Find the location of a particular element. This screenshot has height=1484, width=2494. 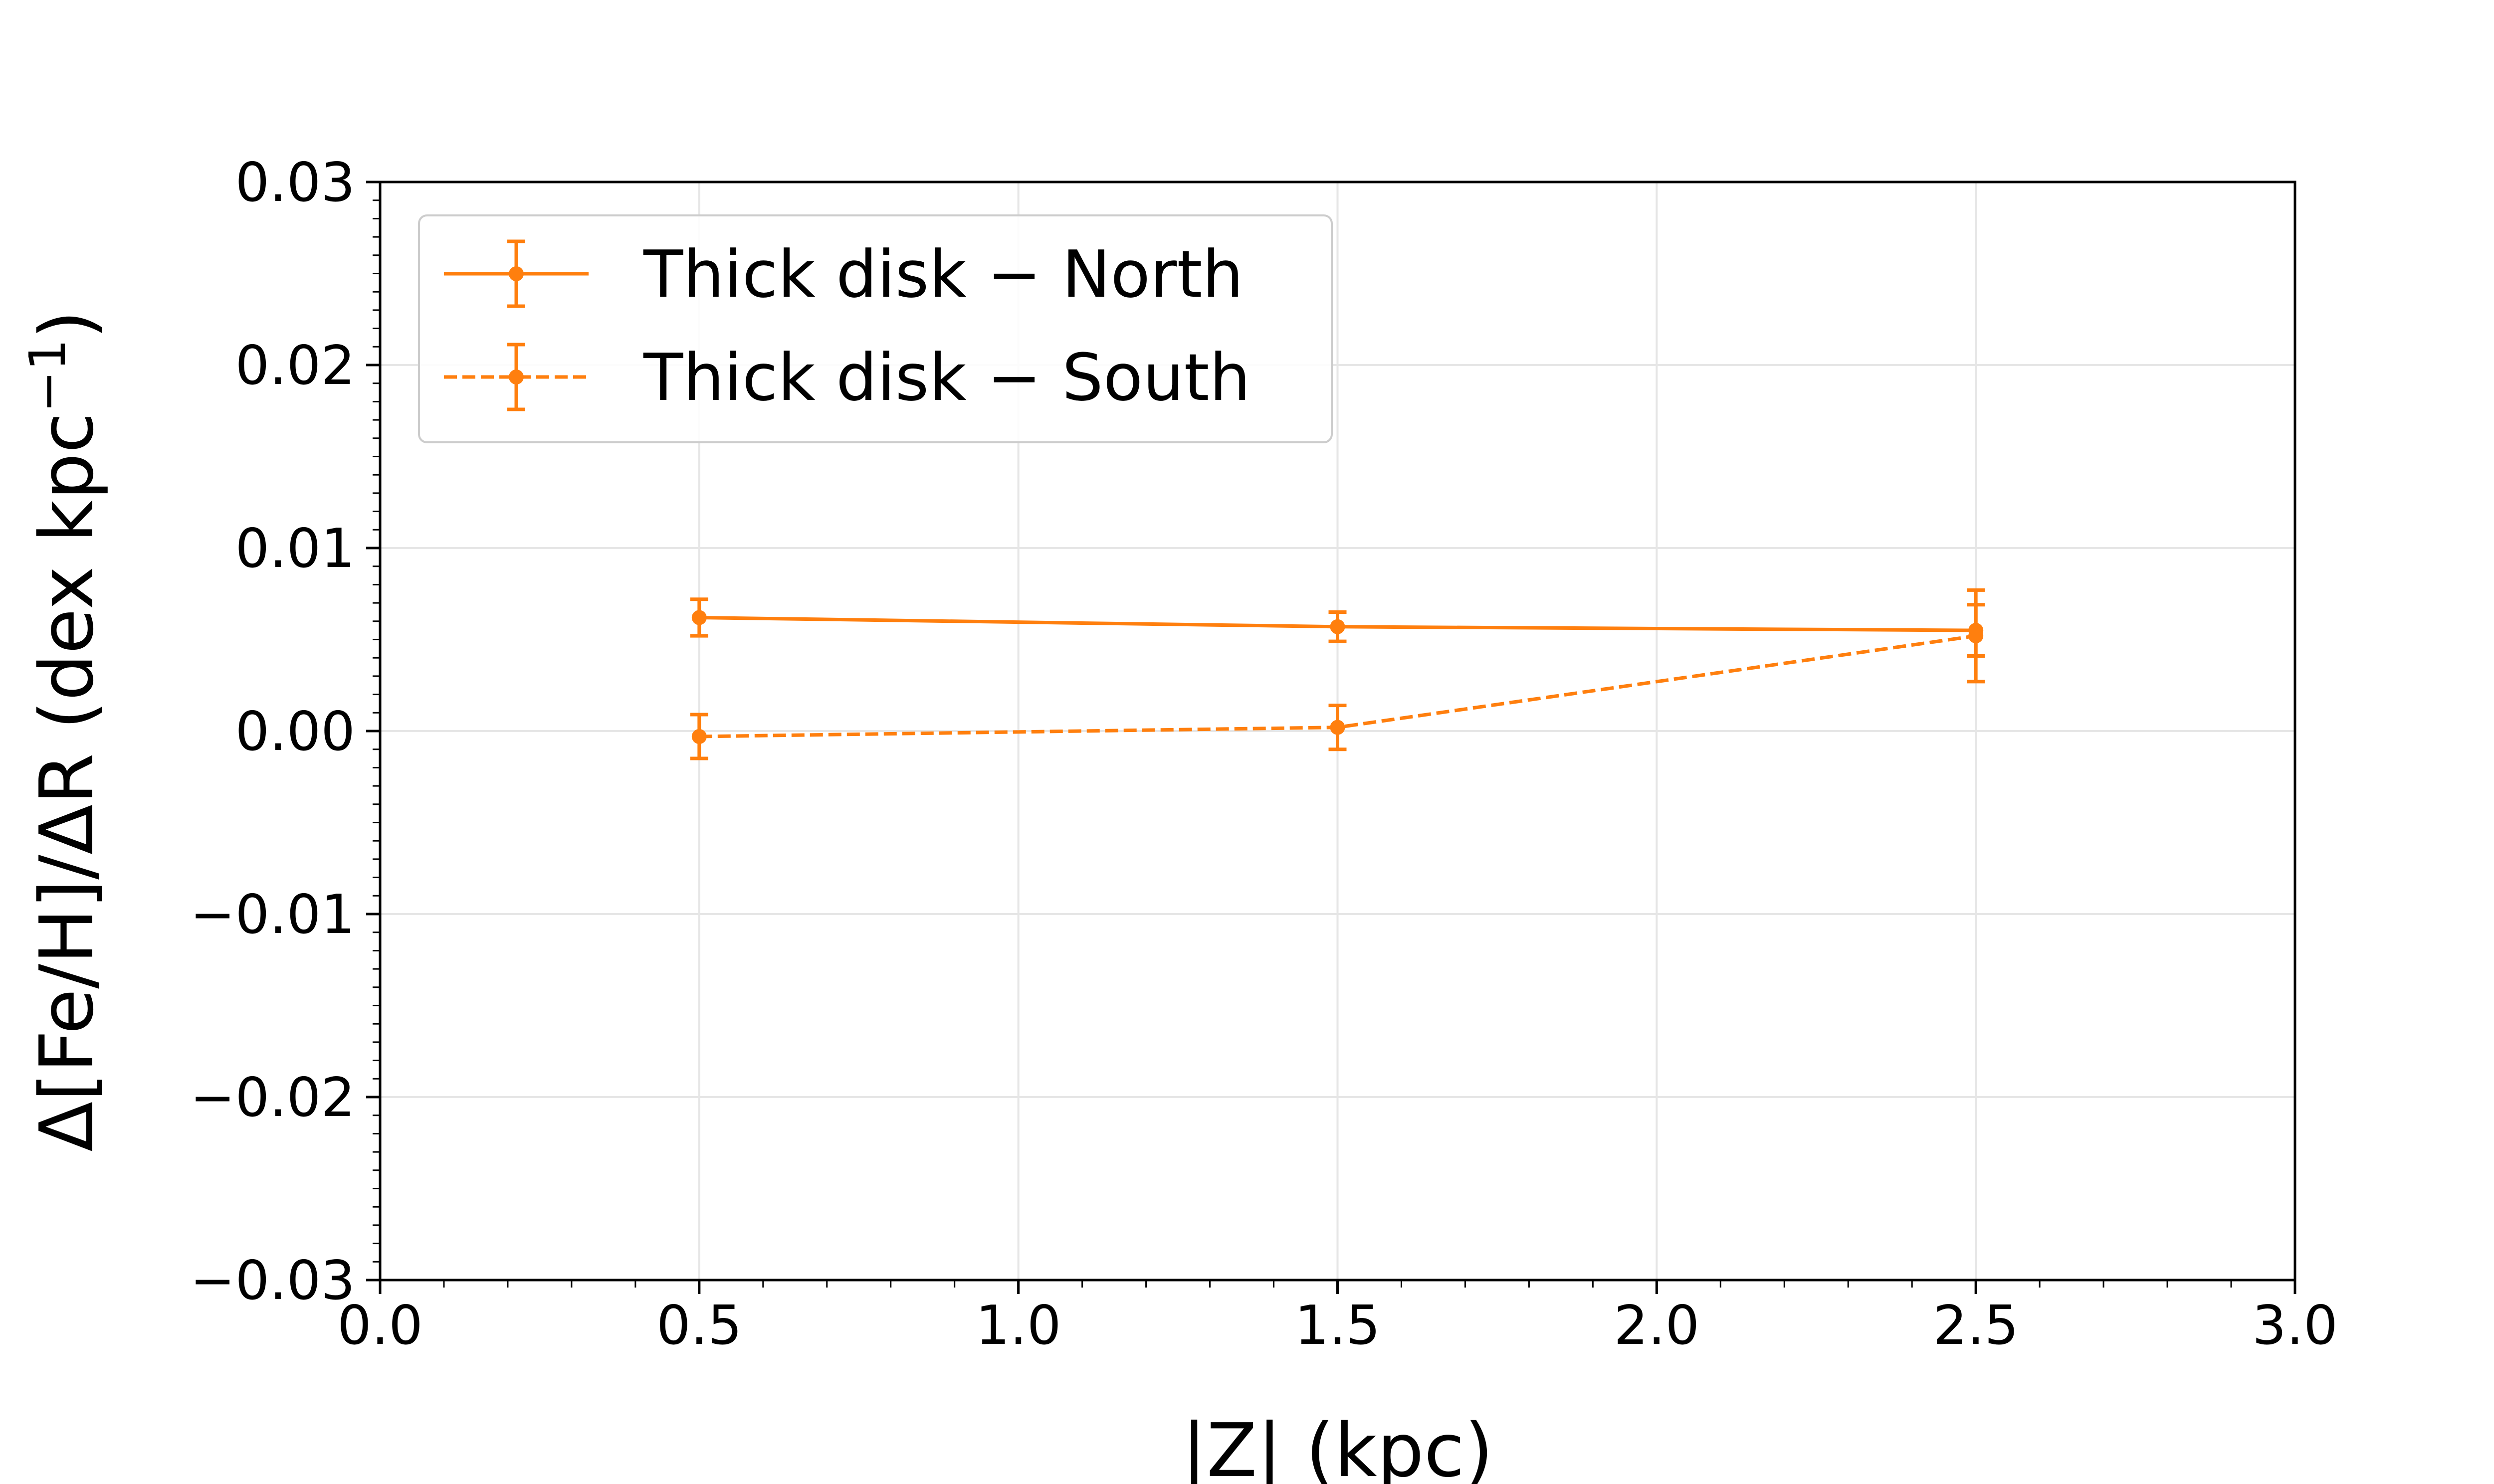

legend-item-1: Thick disk − North is located at coordinates (844, 274).